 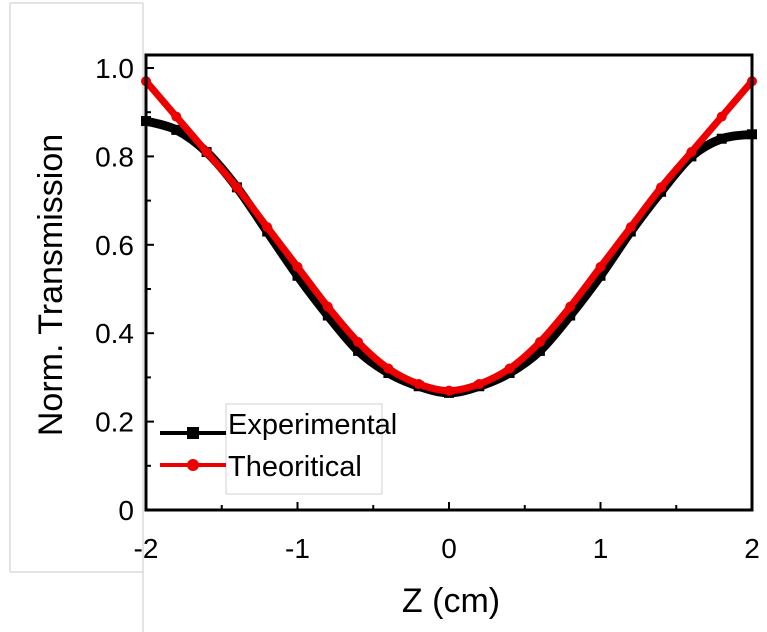 I want to click on x-axis-title: Z (cm), so click(x=451, y=601).